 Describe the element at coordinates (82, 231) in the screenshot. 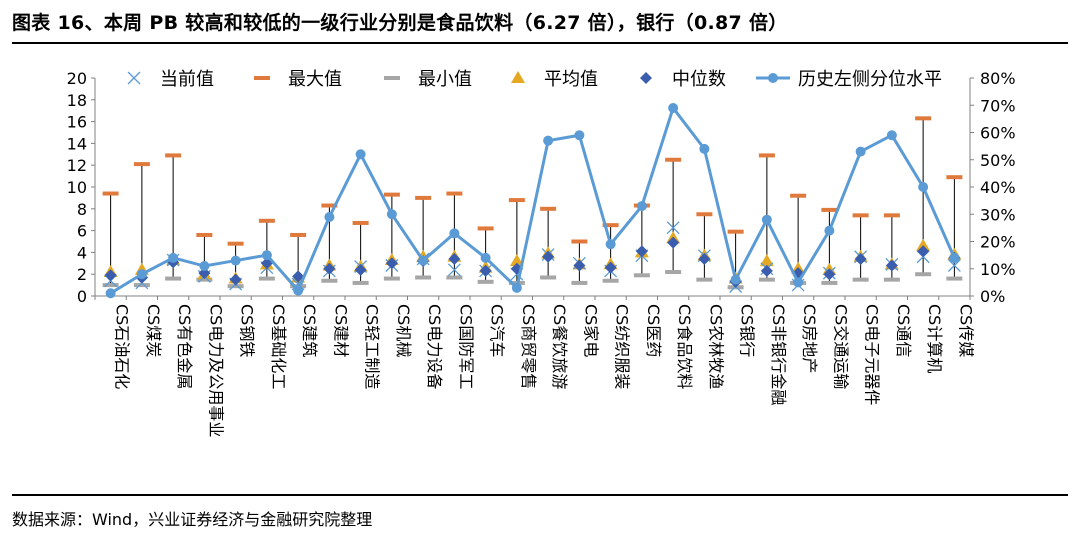

I see `left-tick-label: 6` at that location.